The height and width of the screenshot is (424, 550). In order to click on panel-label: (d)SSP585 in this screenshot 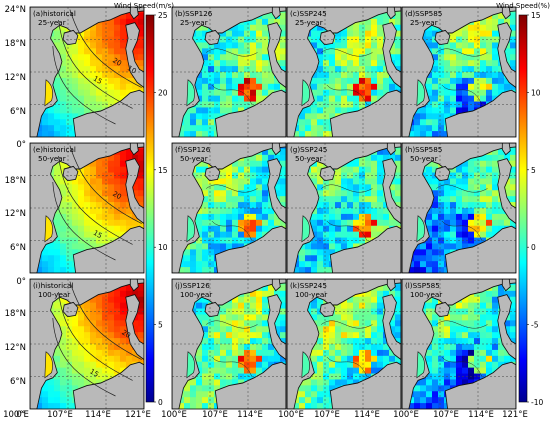, I will do `click(423, 13)`.